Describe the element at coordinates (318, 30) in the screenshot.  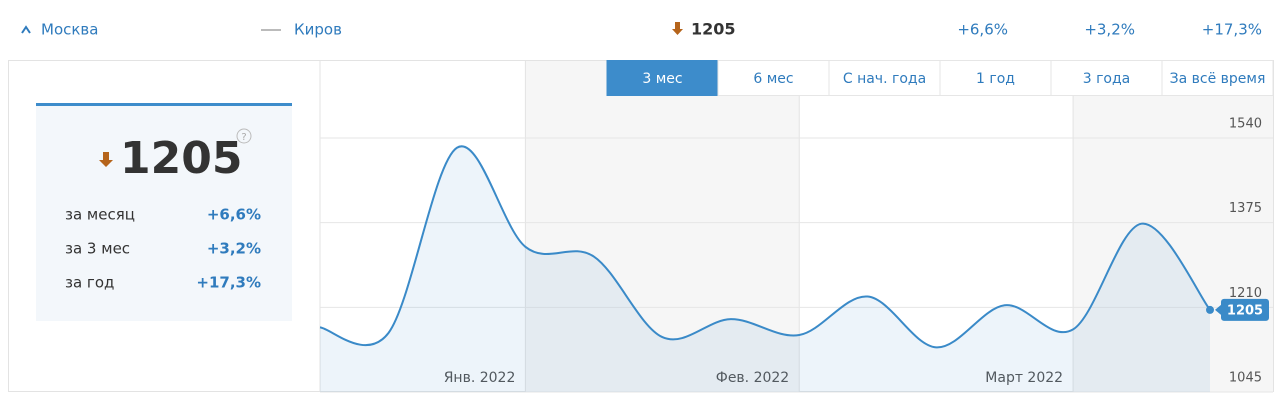
I see `compare-city: Киров` at that location.